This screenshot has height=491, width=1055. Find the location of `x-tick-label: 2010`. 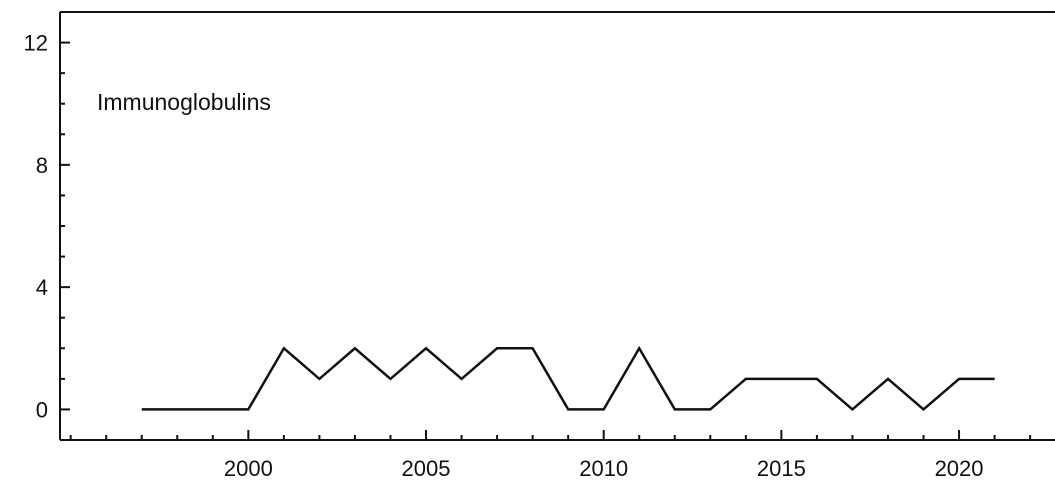

x-tick-label: 2010 is located at coordinates (603, 468).